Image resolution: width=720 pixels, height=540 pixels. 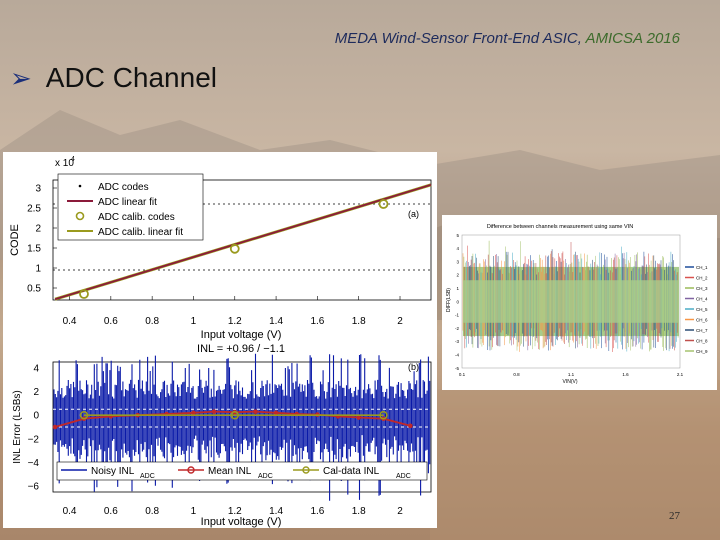 I want to click on chart-a-ylabel: CODE, so click(x=15, y=240).